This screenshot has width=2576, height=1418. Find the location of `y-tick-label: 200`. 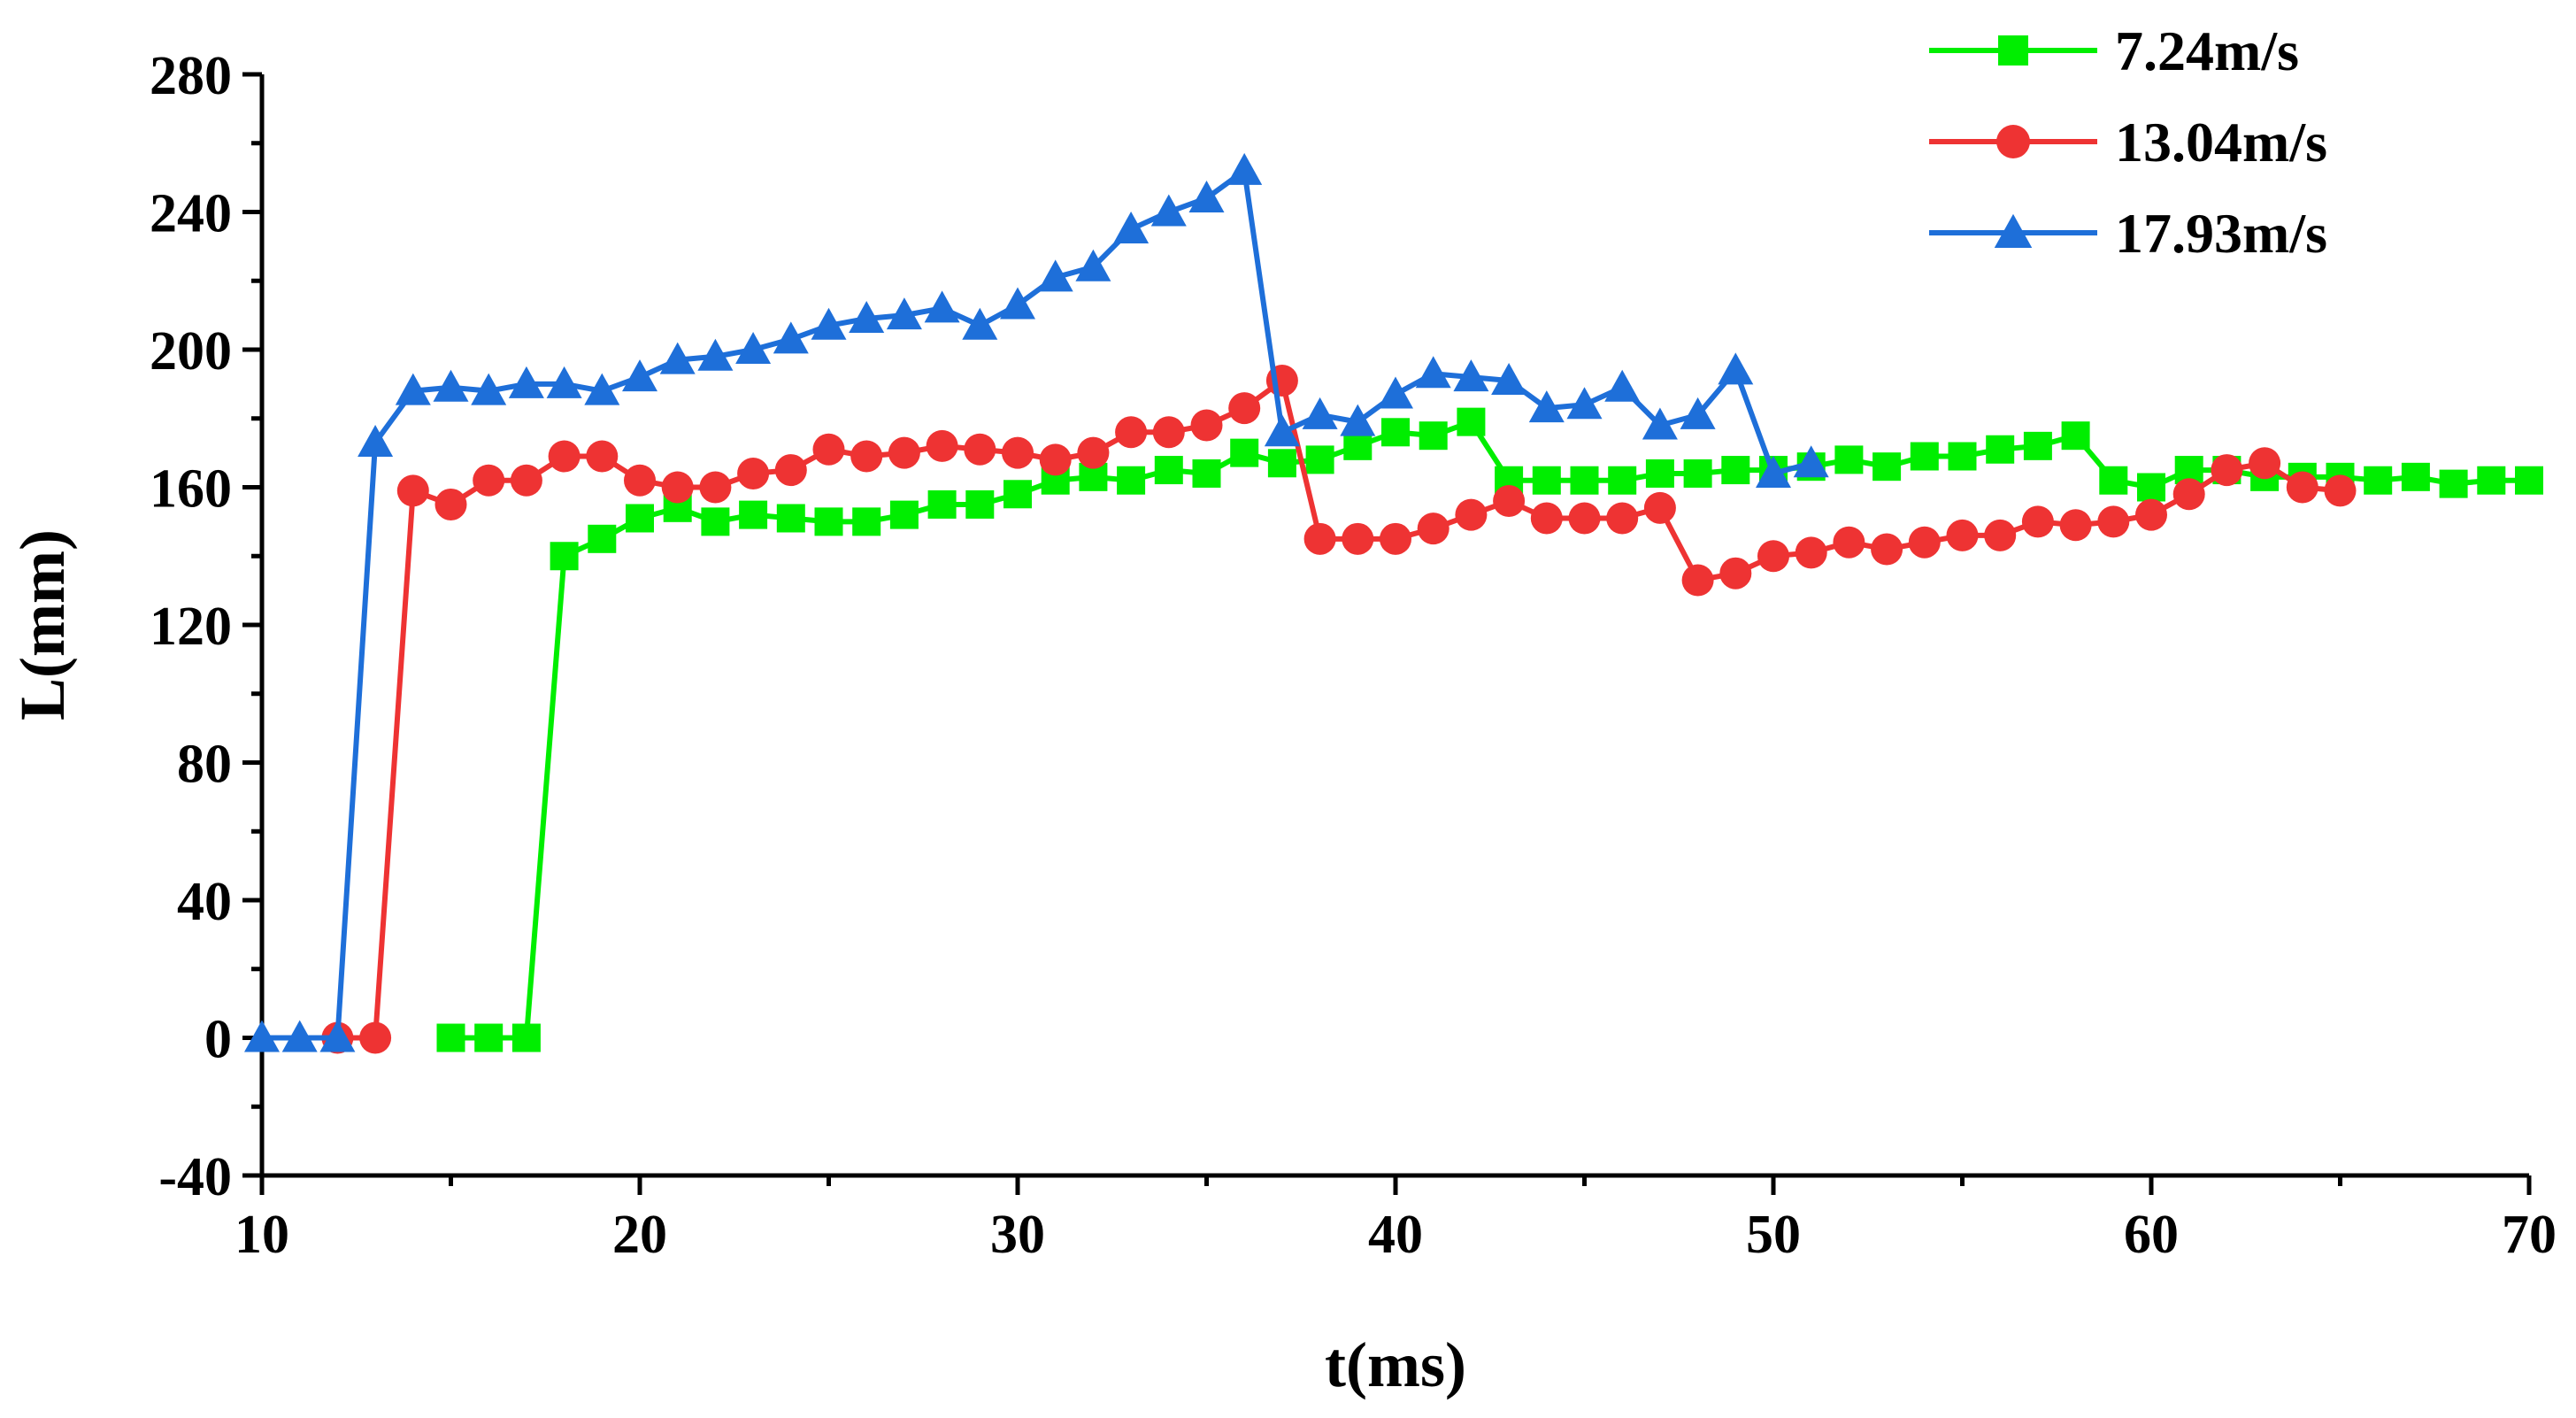

y-tick-label: 200 is located at coordinates (191, 351).